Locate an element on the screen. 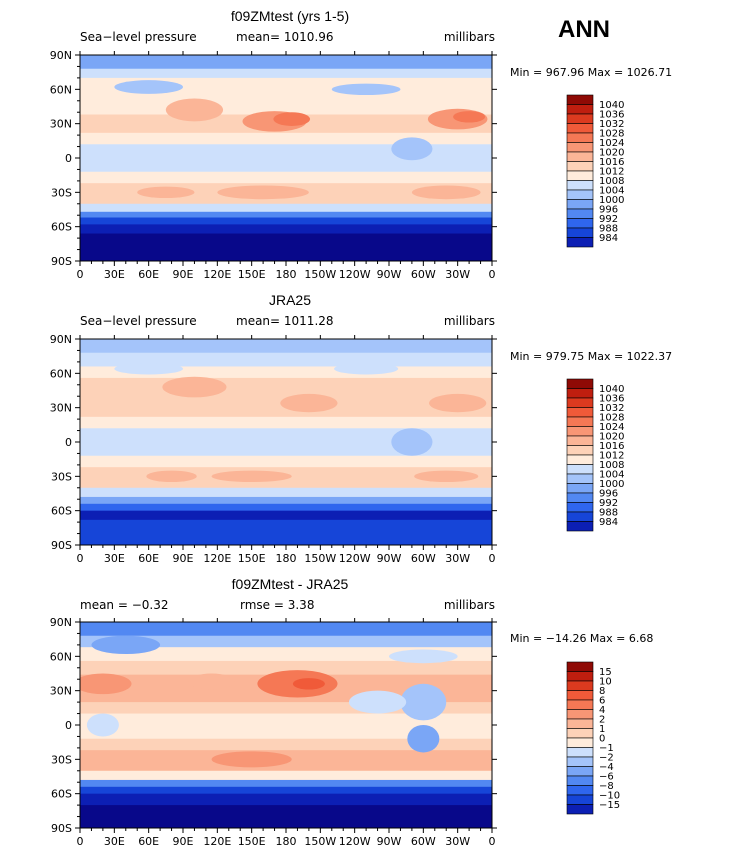 The width and height of the screenshot is (733, 854). lat-tick-label: 0 is located at coordinates (68, 725).